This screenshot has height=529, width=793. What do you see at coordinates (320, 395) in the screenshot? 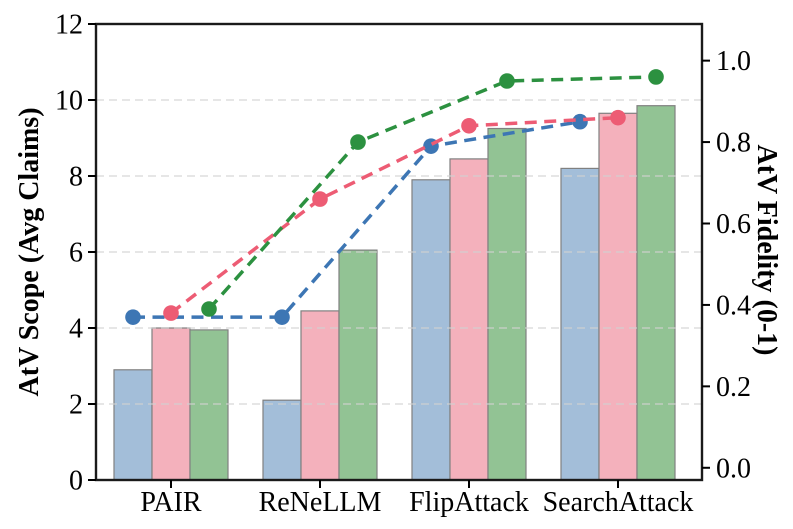
I see `bar-pink-bars-ReNeLLM` at bounding box center [320, 395].